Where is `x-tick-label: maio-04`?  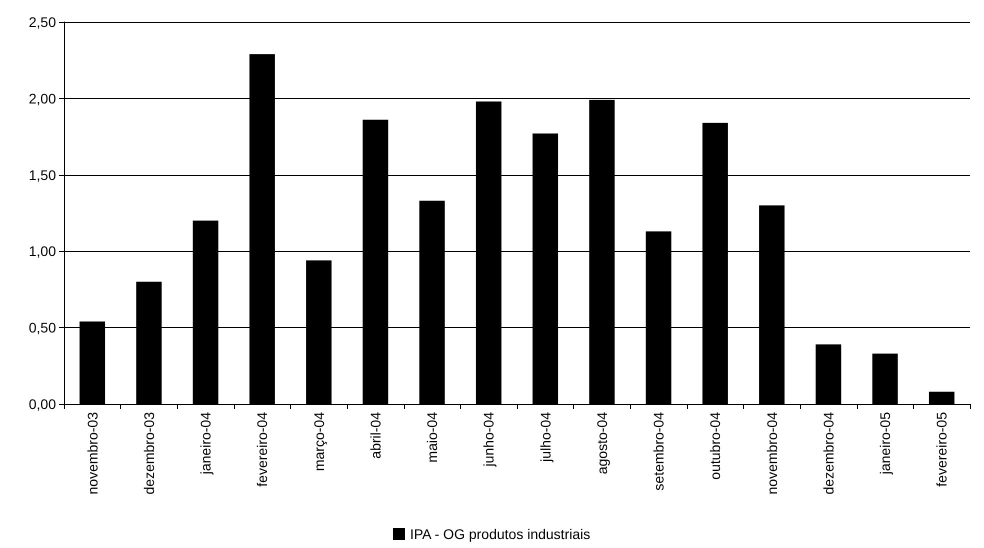
x-tick-label: maio-04 is located at coordinates (432, 437).